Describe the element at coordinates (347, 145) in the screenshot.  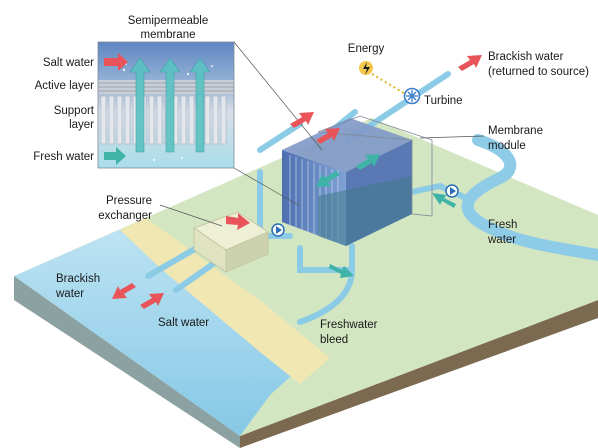
I see `module-top` at that location.